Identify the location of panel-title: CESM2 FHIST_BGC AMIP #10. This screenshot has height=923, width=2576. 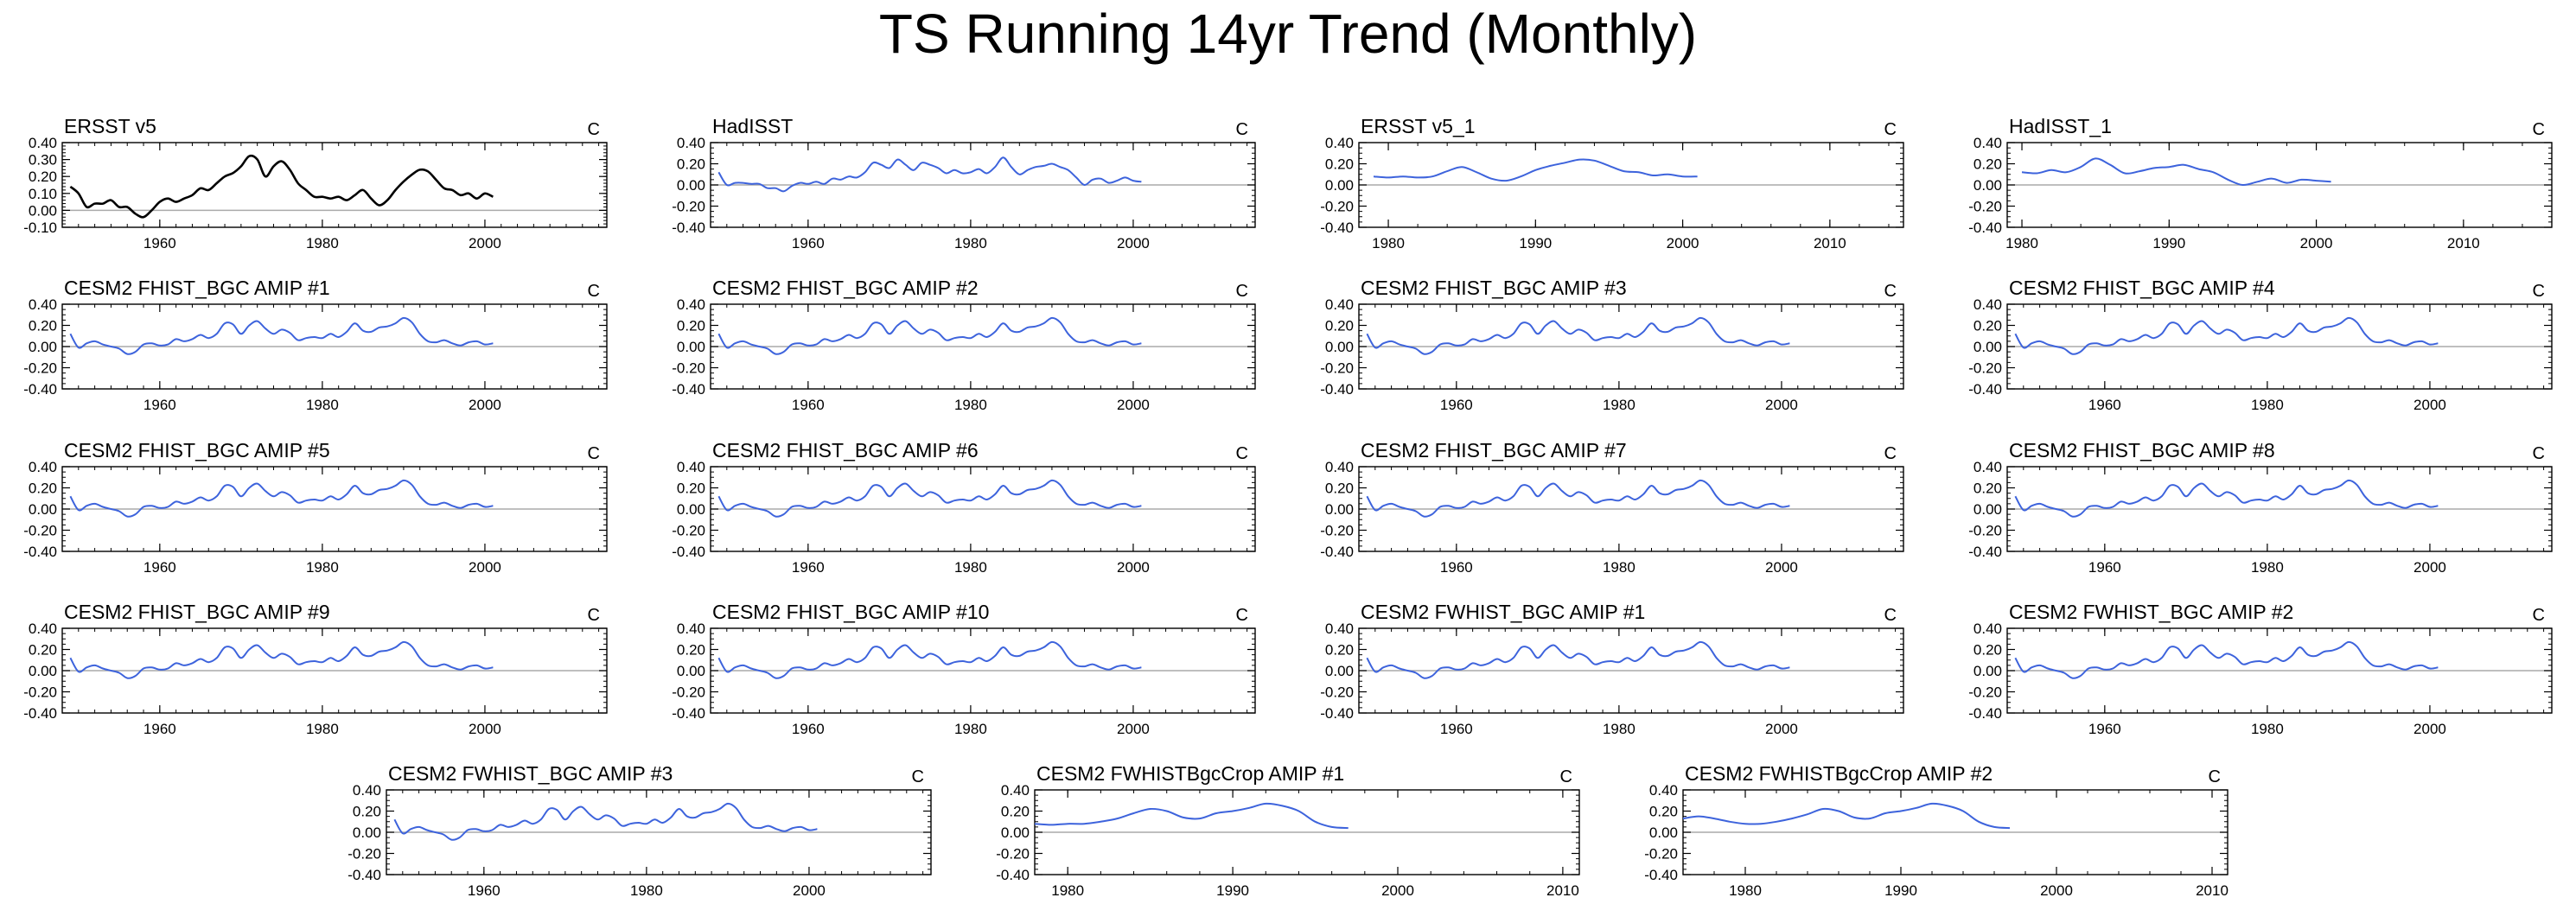
(850, 612).